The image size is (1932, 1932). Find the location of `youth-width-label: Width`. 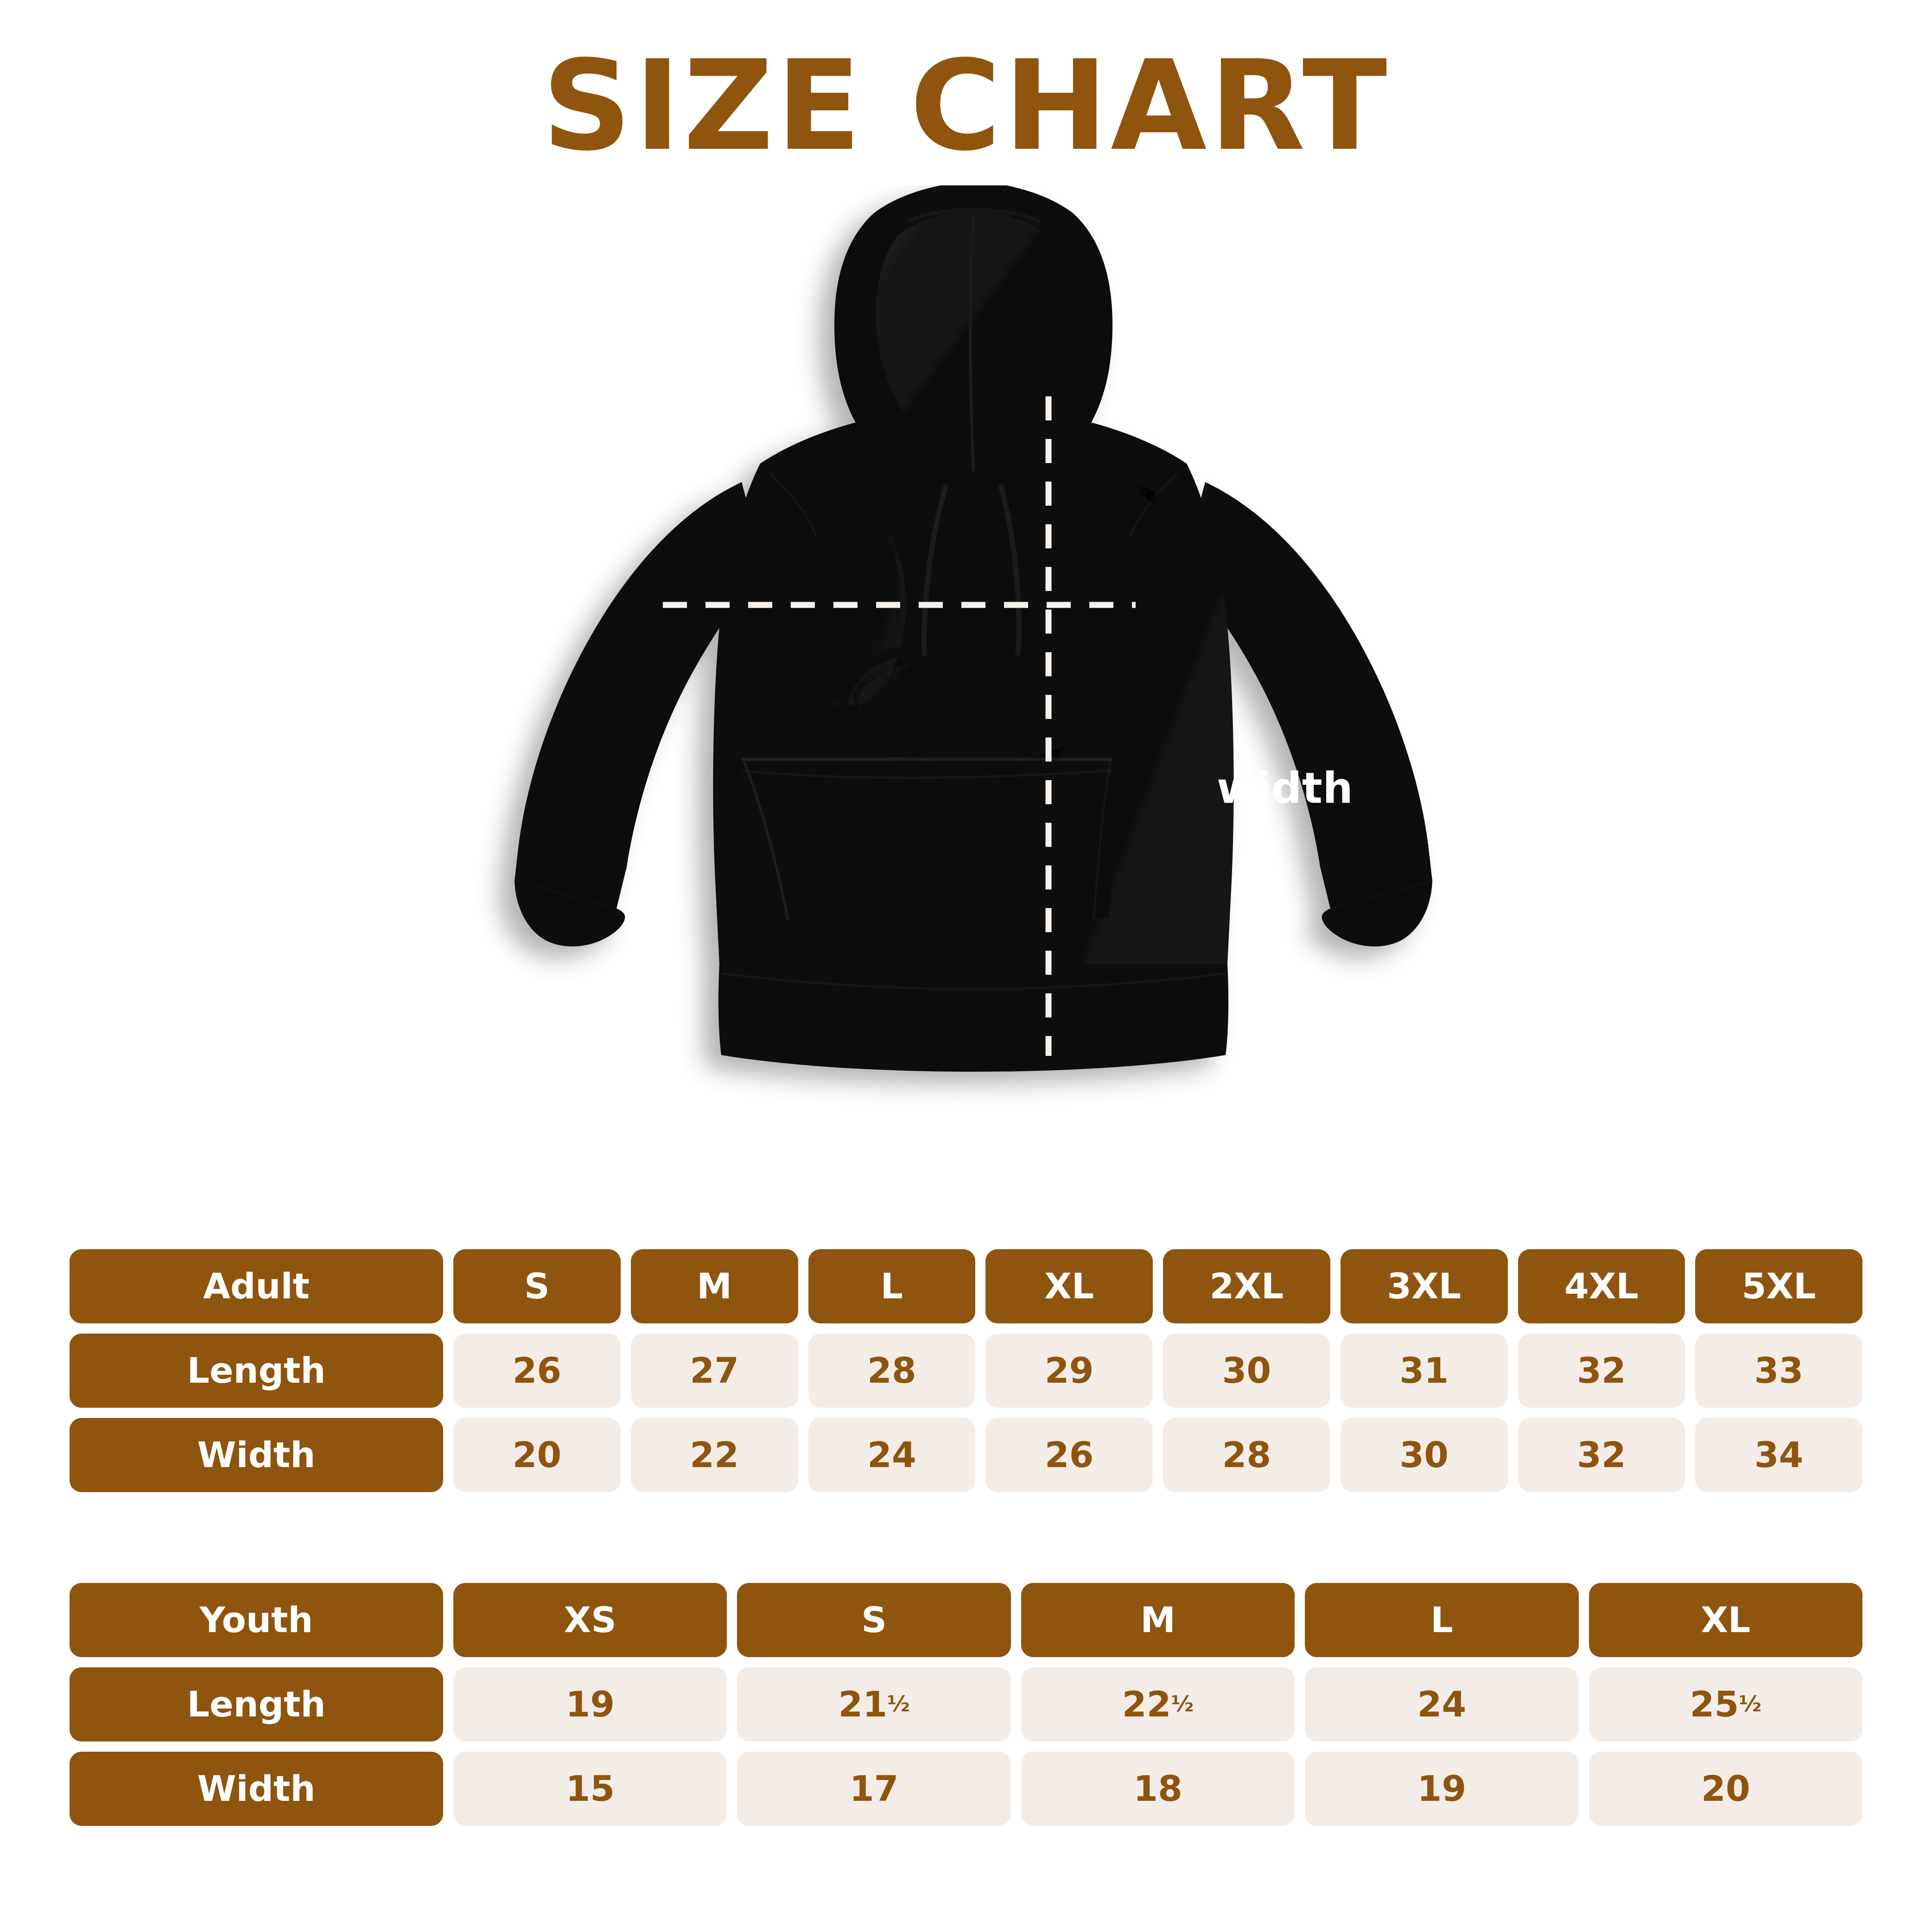

youth-width-label: Width is located at coordinates (256, 1789).